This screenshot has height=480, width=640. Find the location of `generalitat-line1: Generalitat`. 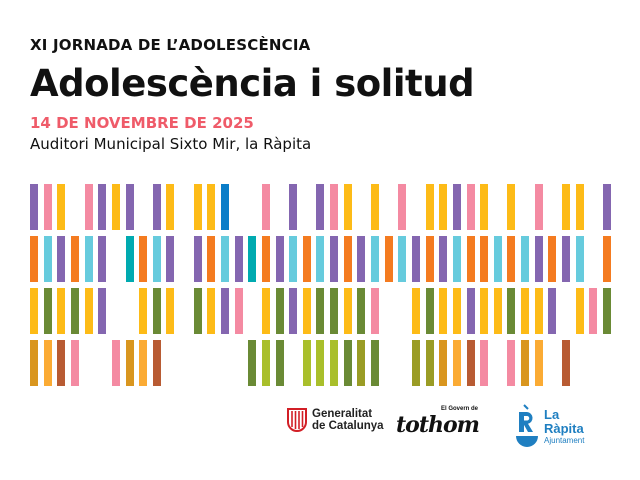

generalitat-line1: Generalitat is located at coordinates (342, 414).